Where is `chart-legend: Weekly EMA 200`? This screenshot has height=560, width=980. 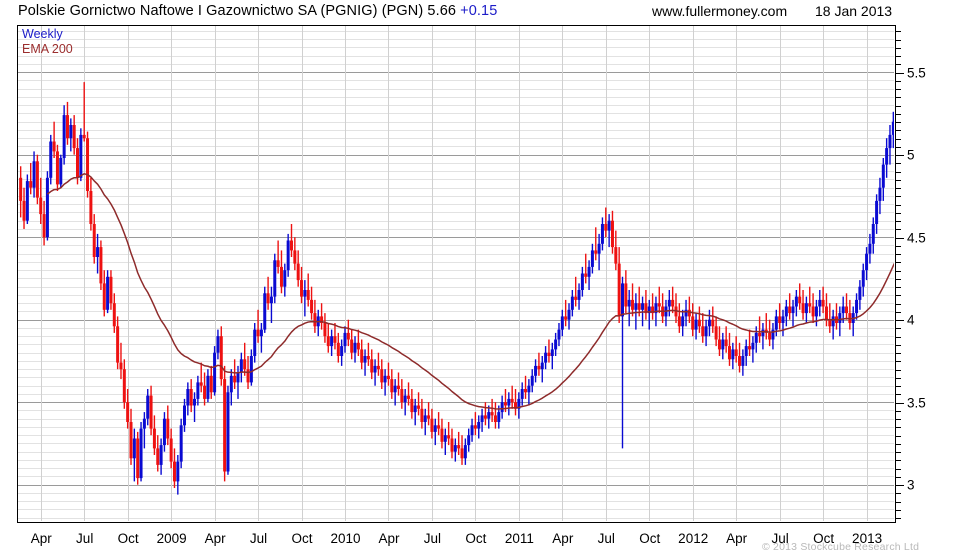
chart-legend: Weekly EMA 200 is located at coordinates (47, 42).